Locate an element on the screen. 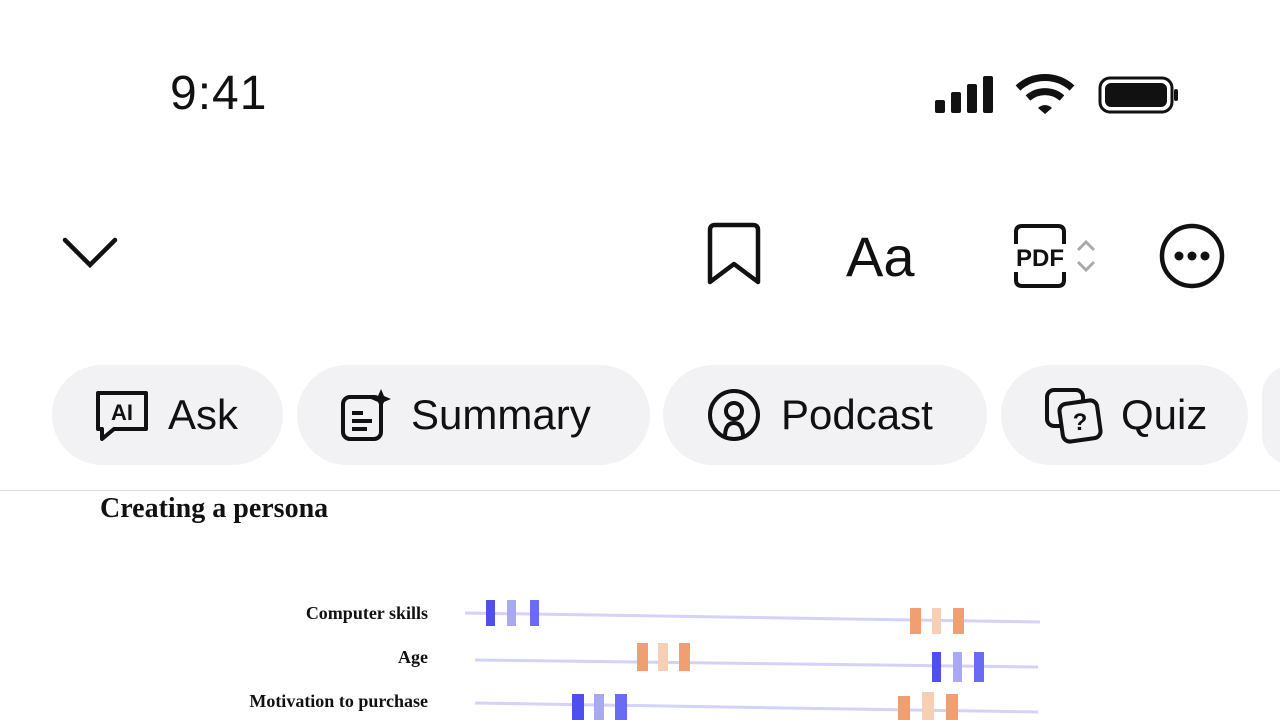 This screenshot has width=1280, height=720. document-heading: Creating a persona is located at coordinates (214, 508).